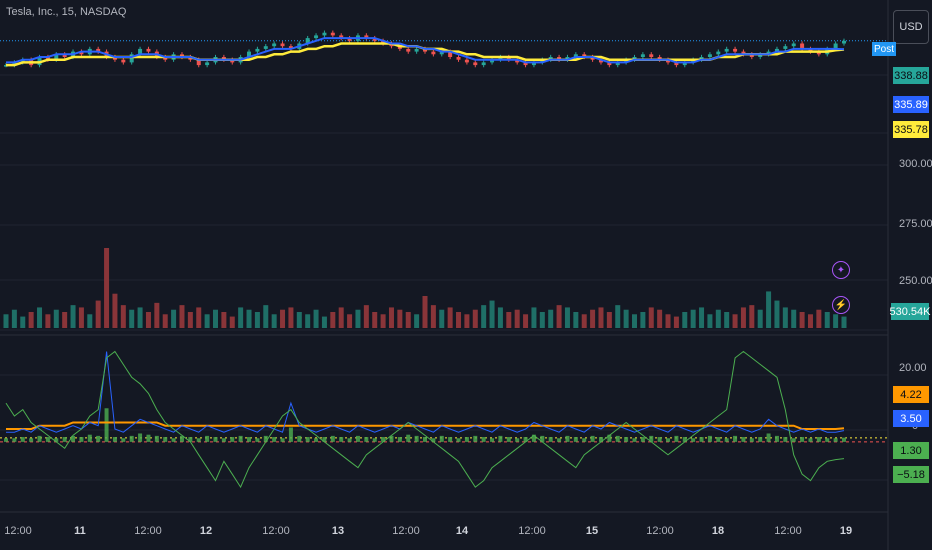 The image size is (932, 550). I want to click on time-tick: 19, so click(846, 531).